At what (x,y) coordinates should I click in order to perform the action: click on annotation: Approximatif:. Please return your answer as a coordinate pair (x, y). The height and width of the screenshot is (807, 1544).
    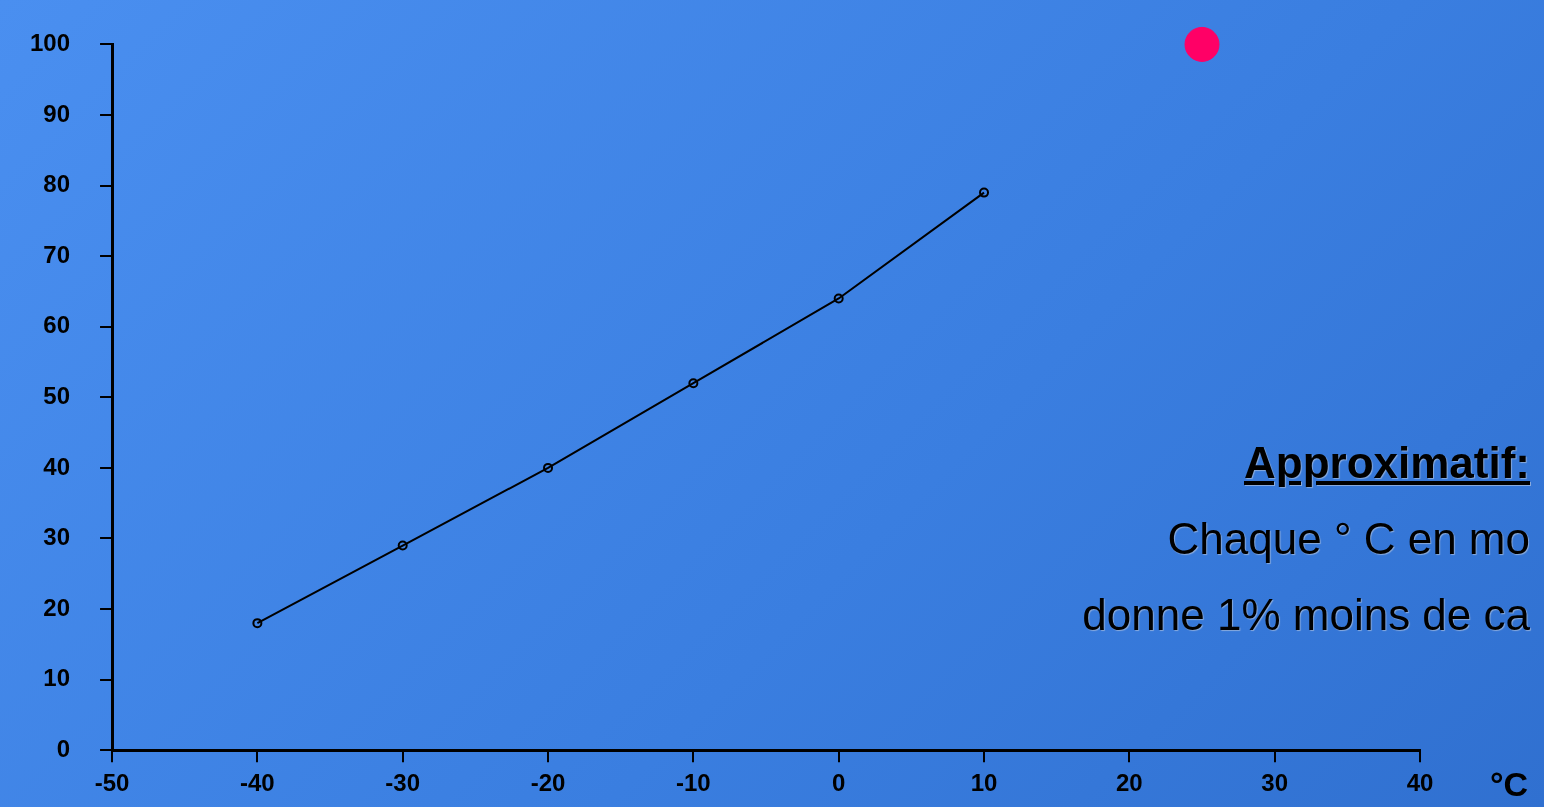
    Looking at the image, I should click on (1386, 463).